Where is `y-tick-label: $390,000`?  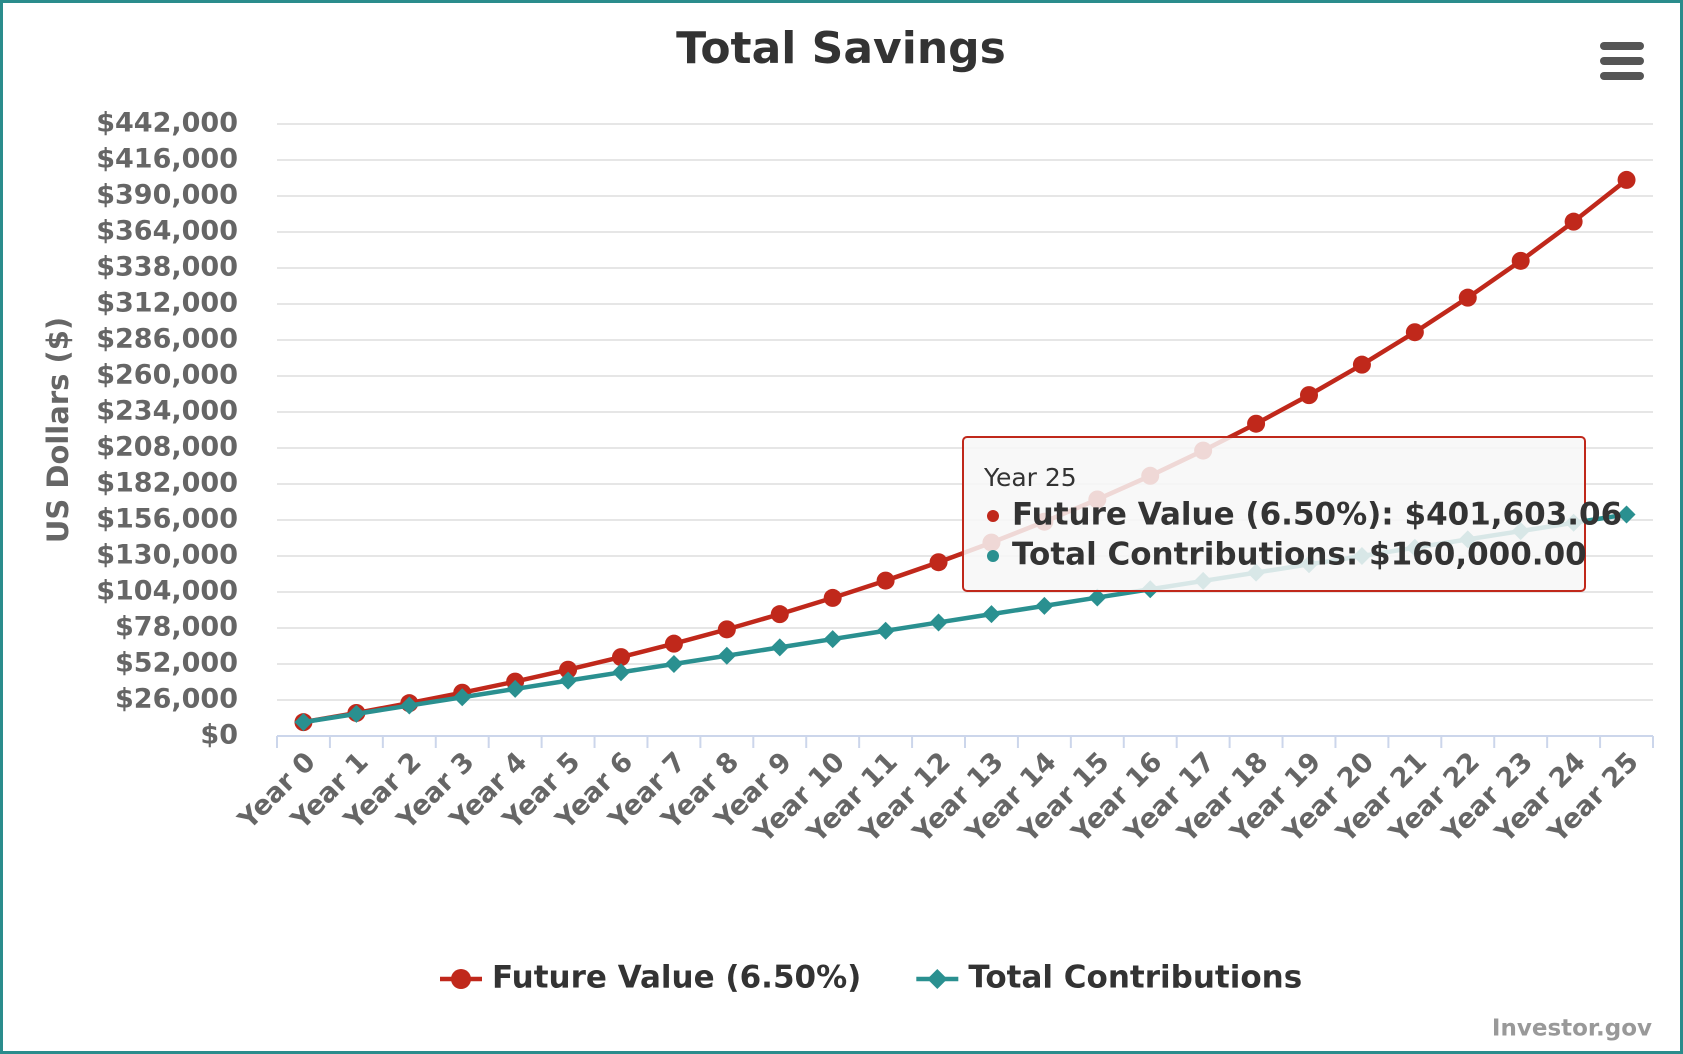
y-tick-label: $390,000 is located at coordinates (167, 195).